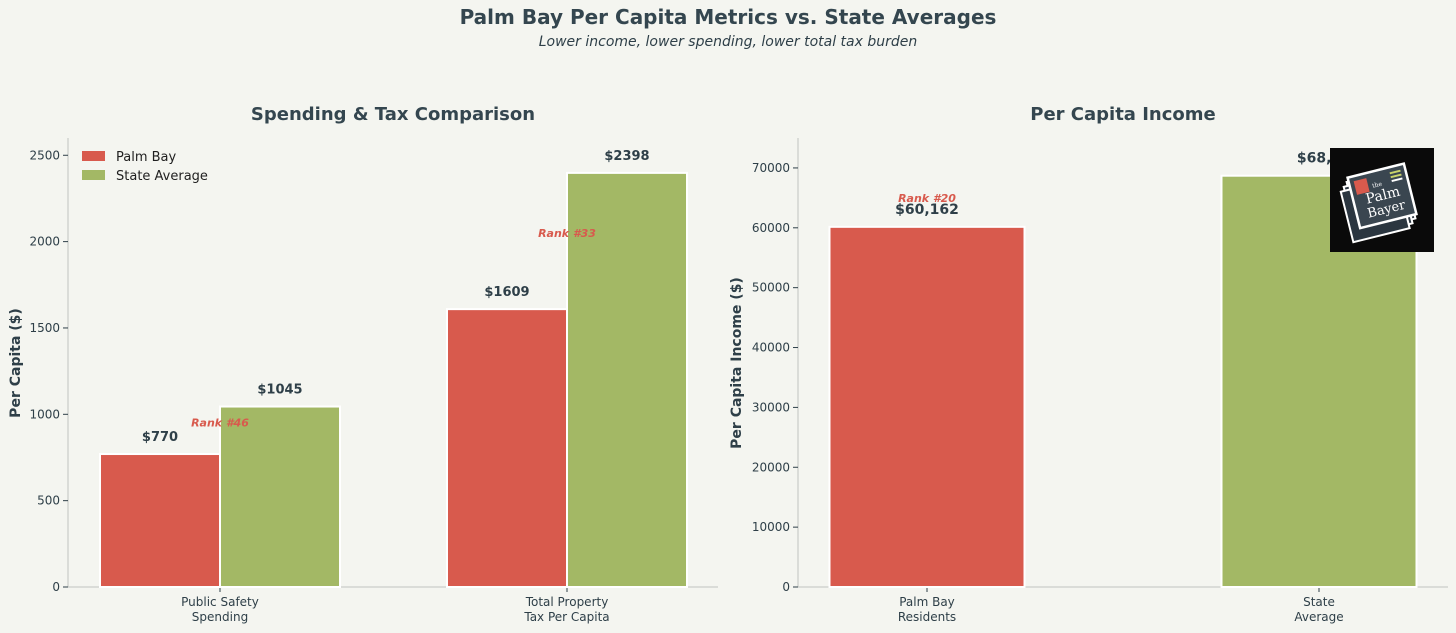 Image resolution: width=1456 pixels, height=633 pixels. Describe the element at coordinates (737, 363) in the screenshot. I see `right-chart-ylabel: Per Capita Income ($)` at that location.